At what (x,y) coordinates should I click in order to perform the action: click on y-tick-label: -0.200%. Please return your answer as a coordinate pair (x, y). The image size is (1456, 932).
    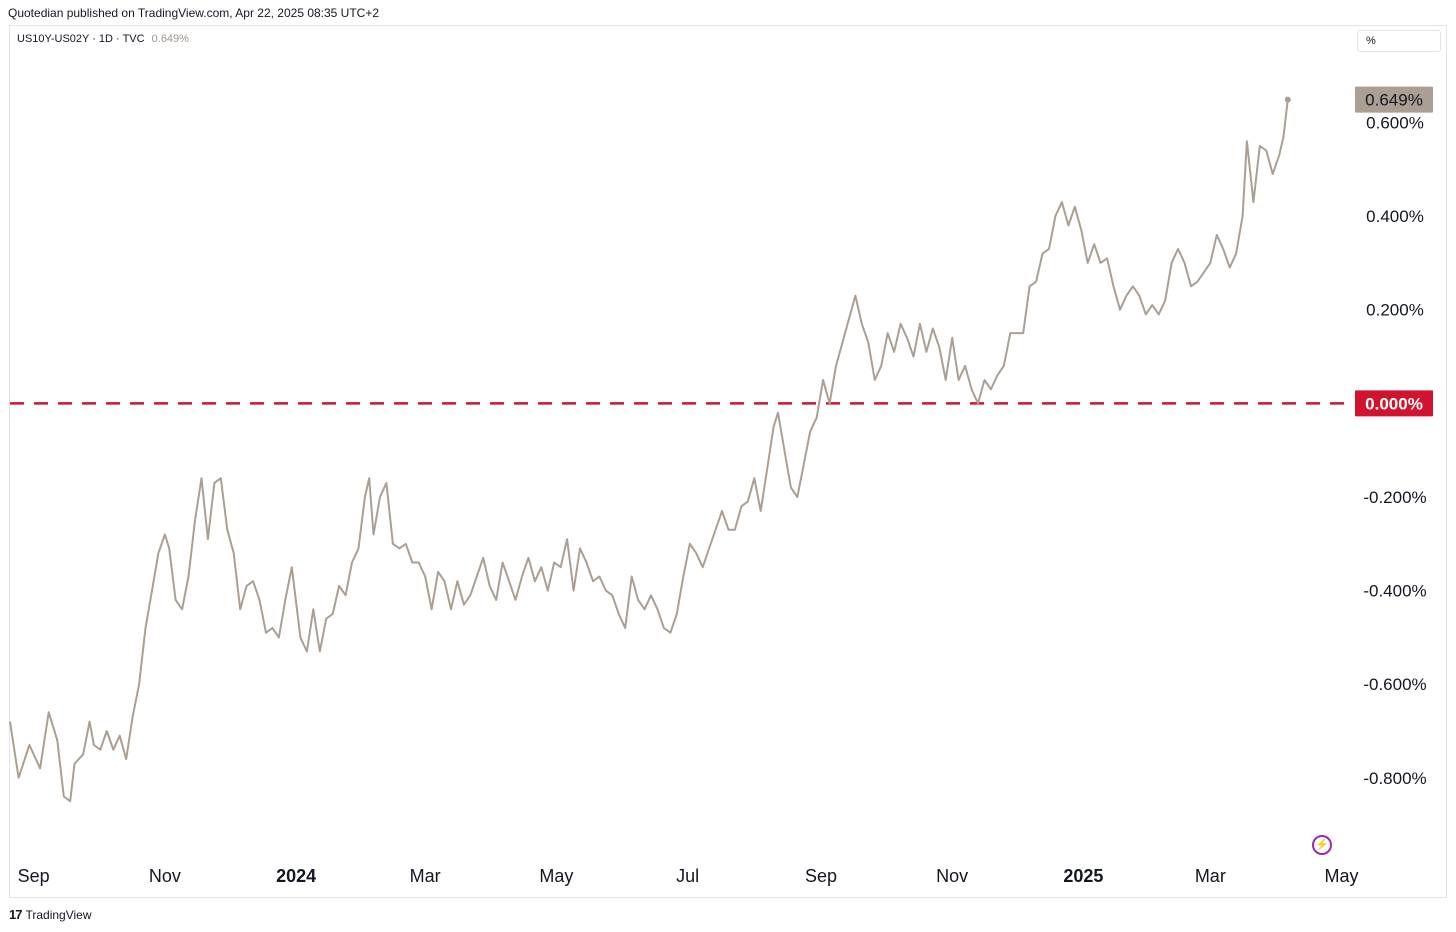
    Looking at the image, I should click on (1394, 497).